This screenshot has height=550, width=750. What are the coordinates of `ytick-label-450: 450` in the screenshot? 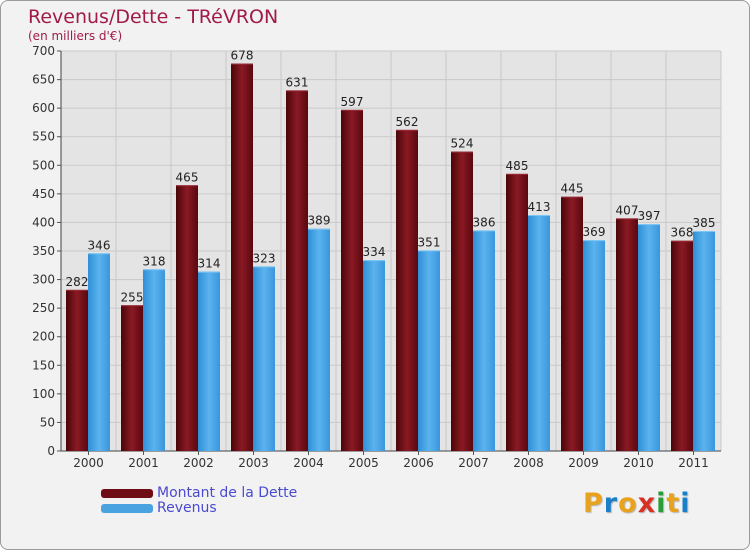 It's located at (43, 194).